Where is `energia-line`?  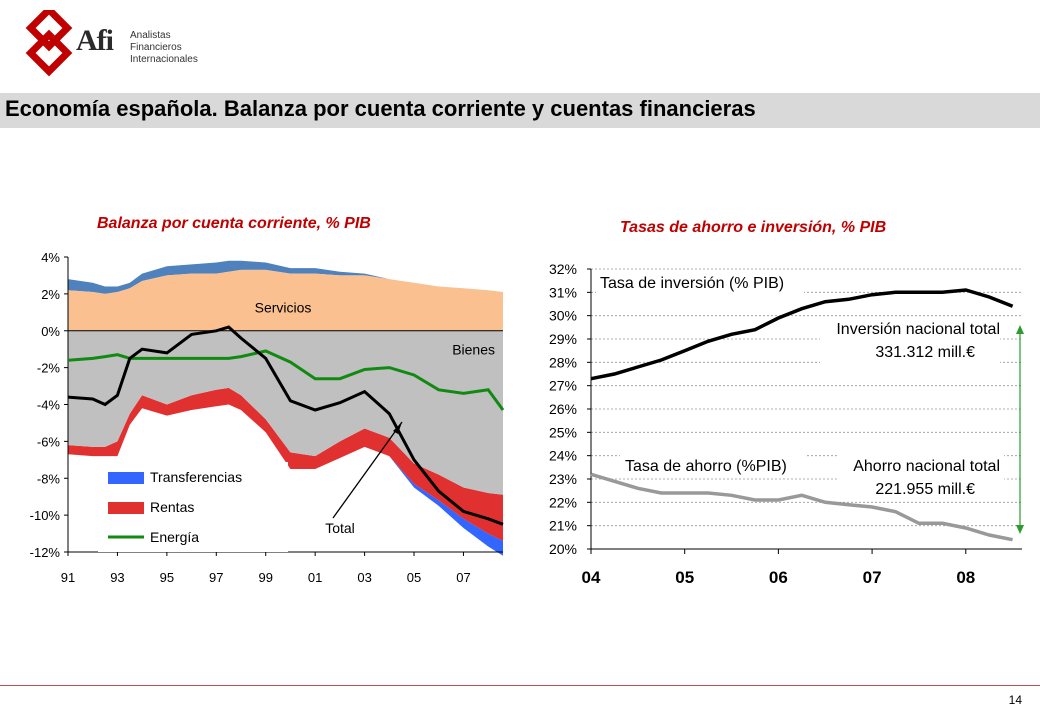 energia-line is located at coordinates (286, 380).